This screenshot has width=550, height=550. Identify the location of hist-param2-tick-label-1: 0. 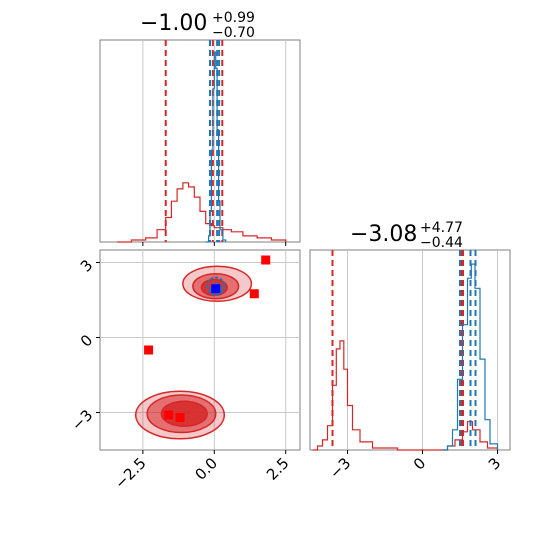
(419, 463).